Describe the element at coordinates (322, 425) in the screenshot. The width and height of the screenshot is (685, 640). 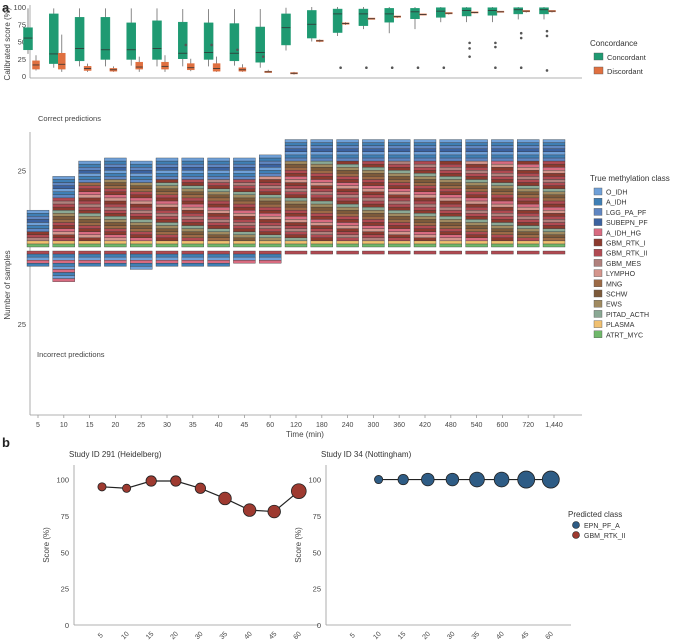
I see `x-tick-label: 180` at that location.